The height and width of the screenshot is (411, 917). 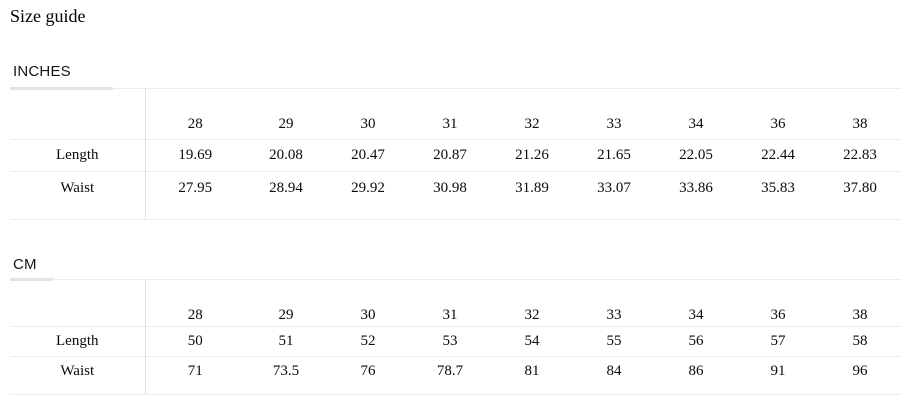 What do you see at coordinates (286, 341) in the screenshot?
I see `value-cell: 51` at bounding box center [286, 341].